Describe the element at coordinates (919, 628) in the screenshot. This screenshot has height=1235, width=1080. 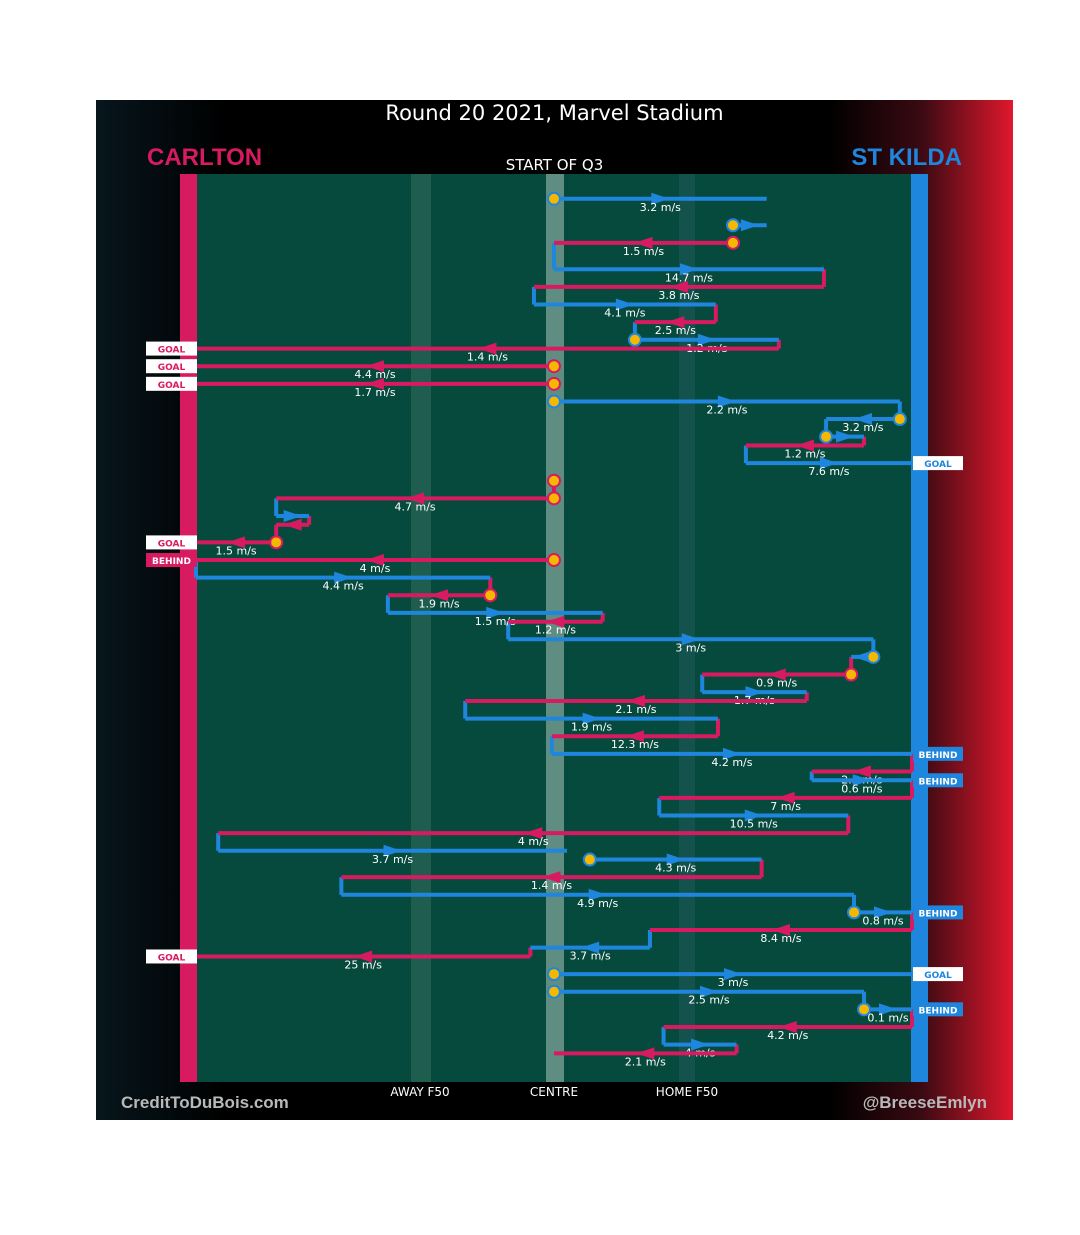
I see `stkilda-goal-rail` at that location.